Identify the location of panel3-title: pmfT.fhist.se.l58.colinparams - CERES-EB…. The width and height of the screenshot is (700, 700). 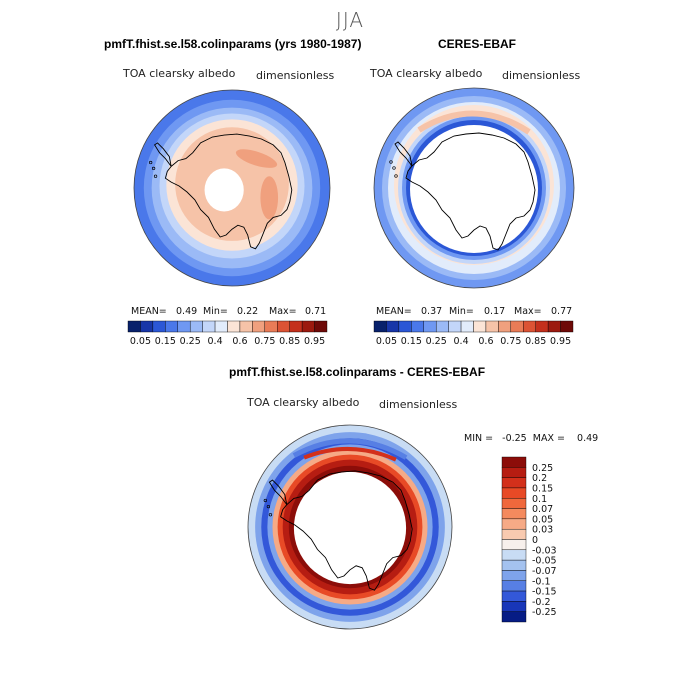
(357, 372).